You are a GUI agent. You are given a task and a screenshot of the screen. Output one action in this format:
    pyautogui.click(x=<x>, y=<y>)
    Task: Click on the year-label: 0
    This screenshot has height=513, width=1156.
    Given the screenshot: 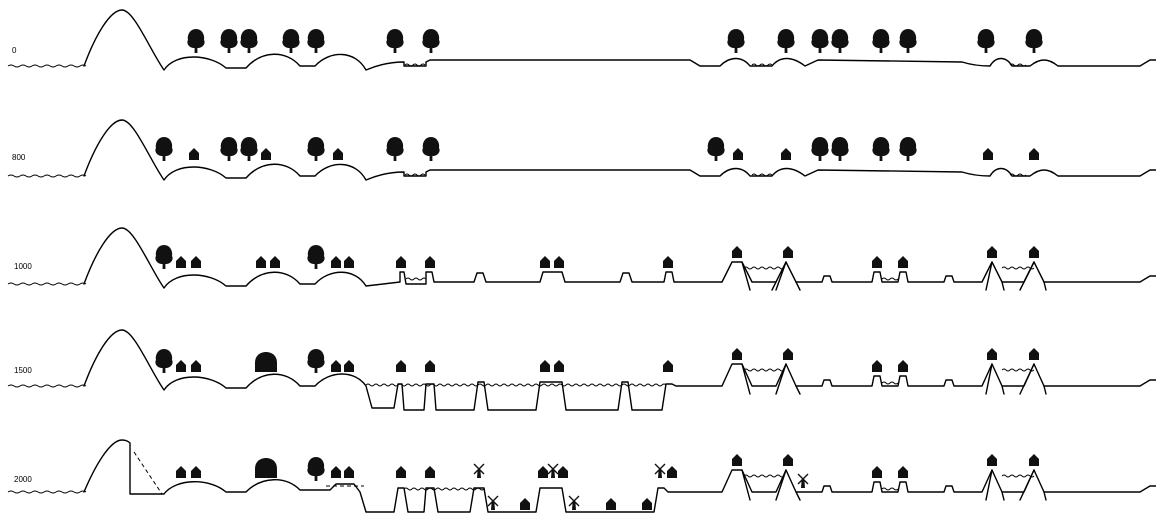 What is the action you would take?
    pyautogui.click(x=14, y=50)
    